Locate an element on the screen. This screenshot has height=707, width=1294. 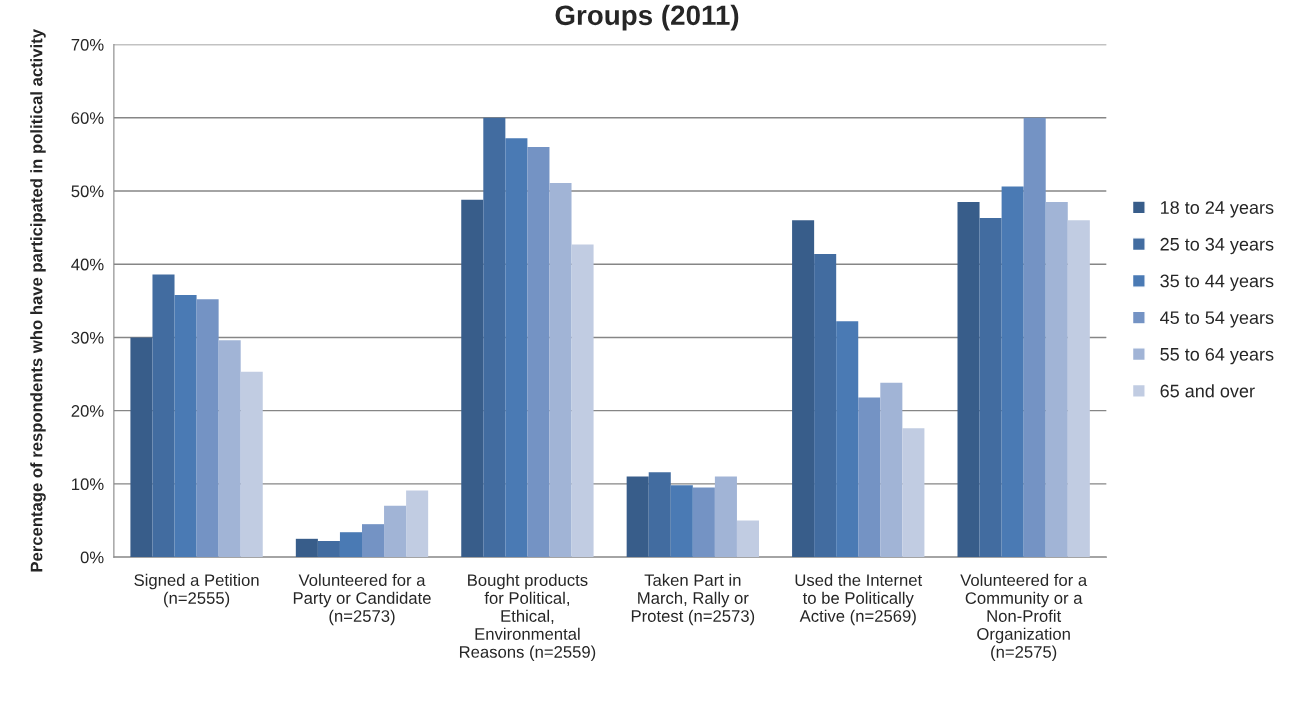
x-tick-label: Taken Part in March, Rally or Protest (n=2573) is located at coordinates (693, 599).